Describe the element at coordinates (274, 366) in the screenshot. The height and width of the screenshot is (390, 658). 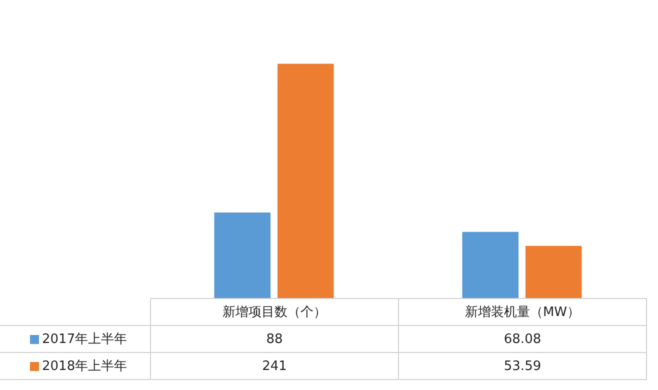
I see `data-label: 241` at that location.